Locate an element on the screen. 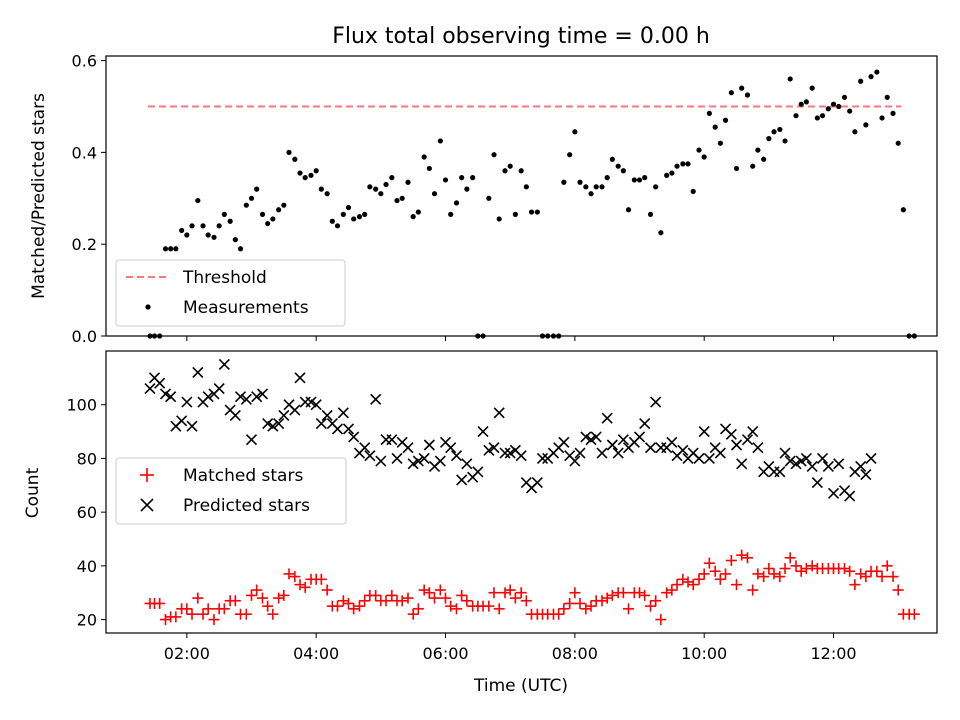 The image size is (960, 720). legend-matched-label: Matched stars is located at coordinates (243, 476).